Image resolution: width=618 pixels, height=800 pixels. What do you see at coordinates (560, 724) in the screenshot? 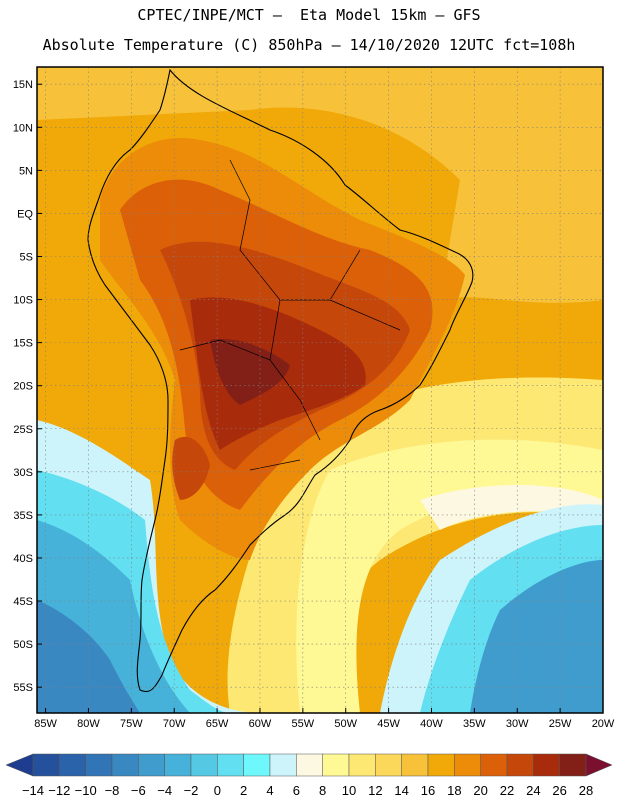
I see `lon-tick-label: 25W` at bounding box center [560, 724].